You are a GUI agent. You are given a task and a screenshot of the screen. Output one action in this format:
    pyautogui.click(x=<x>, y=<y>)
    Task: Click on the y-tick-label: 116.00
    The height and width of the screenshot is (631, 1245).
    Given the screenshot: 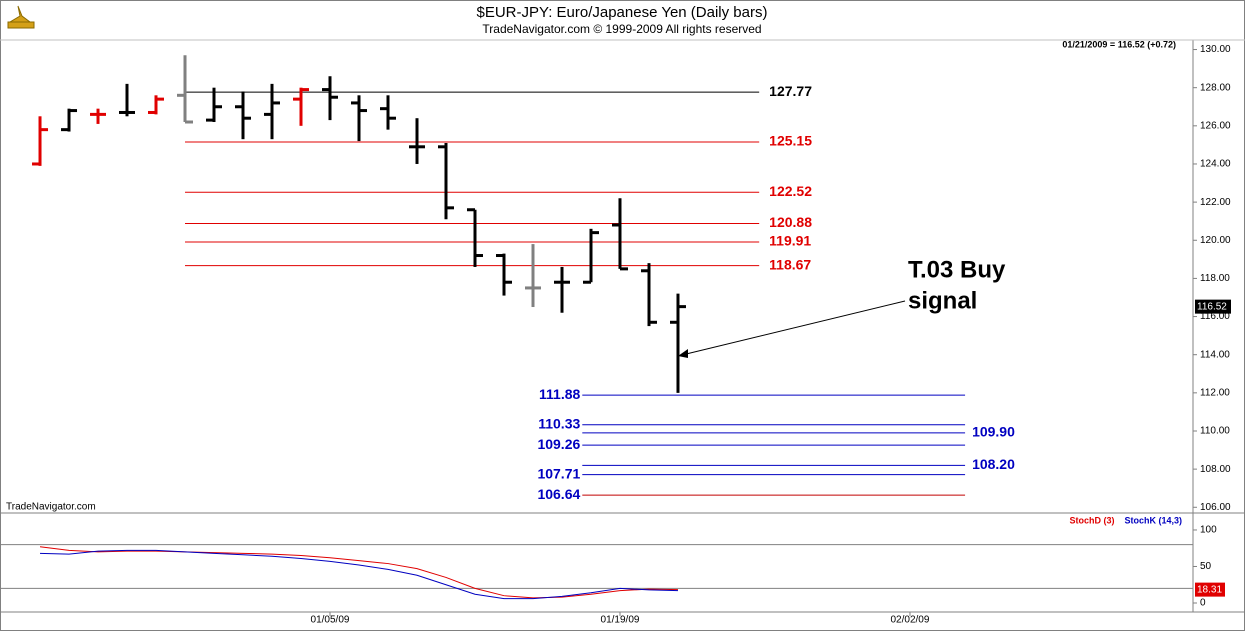 What is the action you would take?
    pyautogui.click(x=1215, y=316)
    